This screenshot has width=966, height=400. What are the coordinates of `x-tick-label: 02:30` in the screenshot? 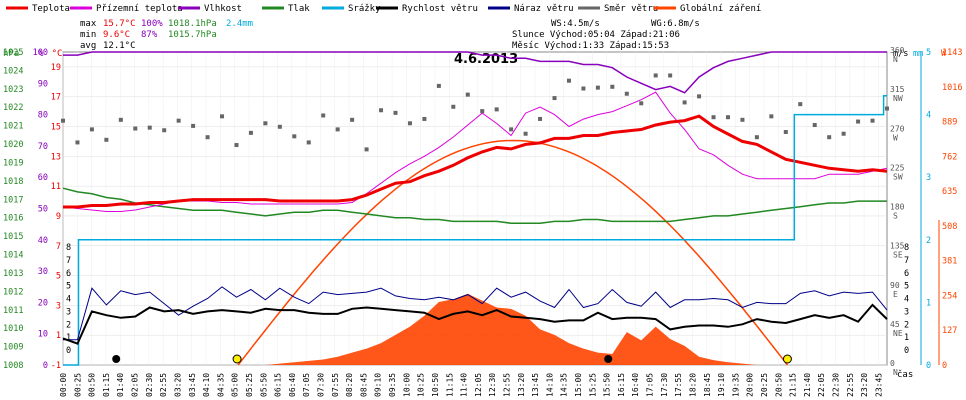 It's located at (149, 385).